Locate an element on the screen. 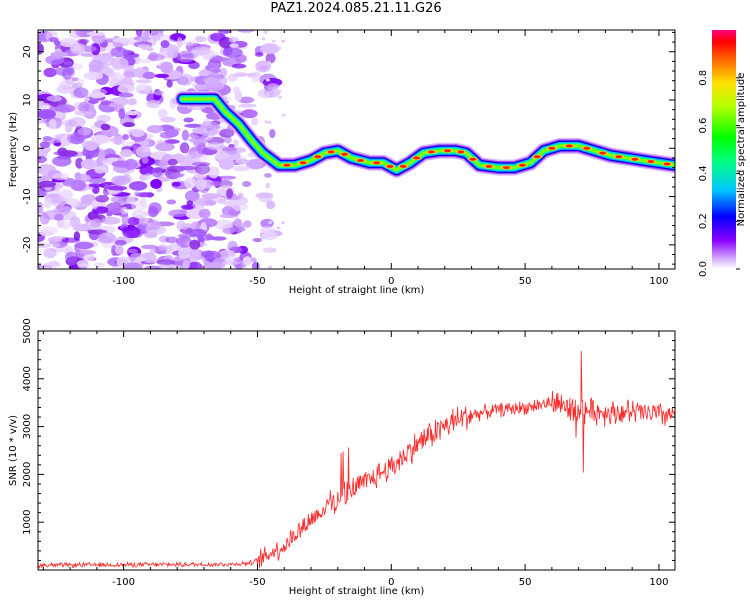 The image size is (750, 600). colorbar-tick-label: 0.0 is located at coordinates (703, 269).